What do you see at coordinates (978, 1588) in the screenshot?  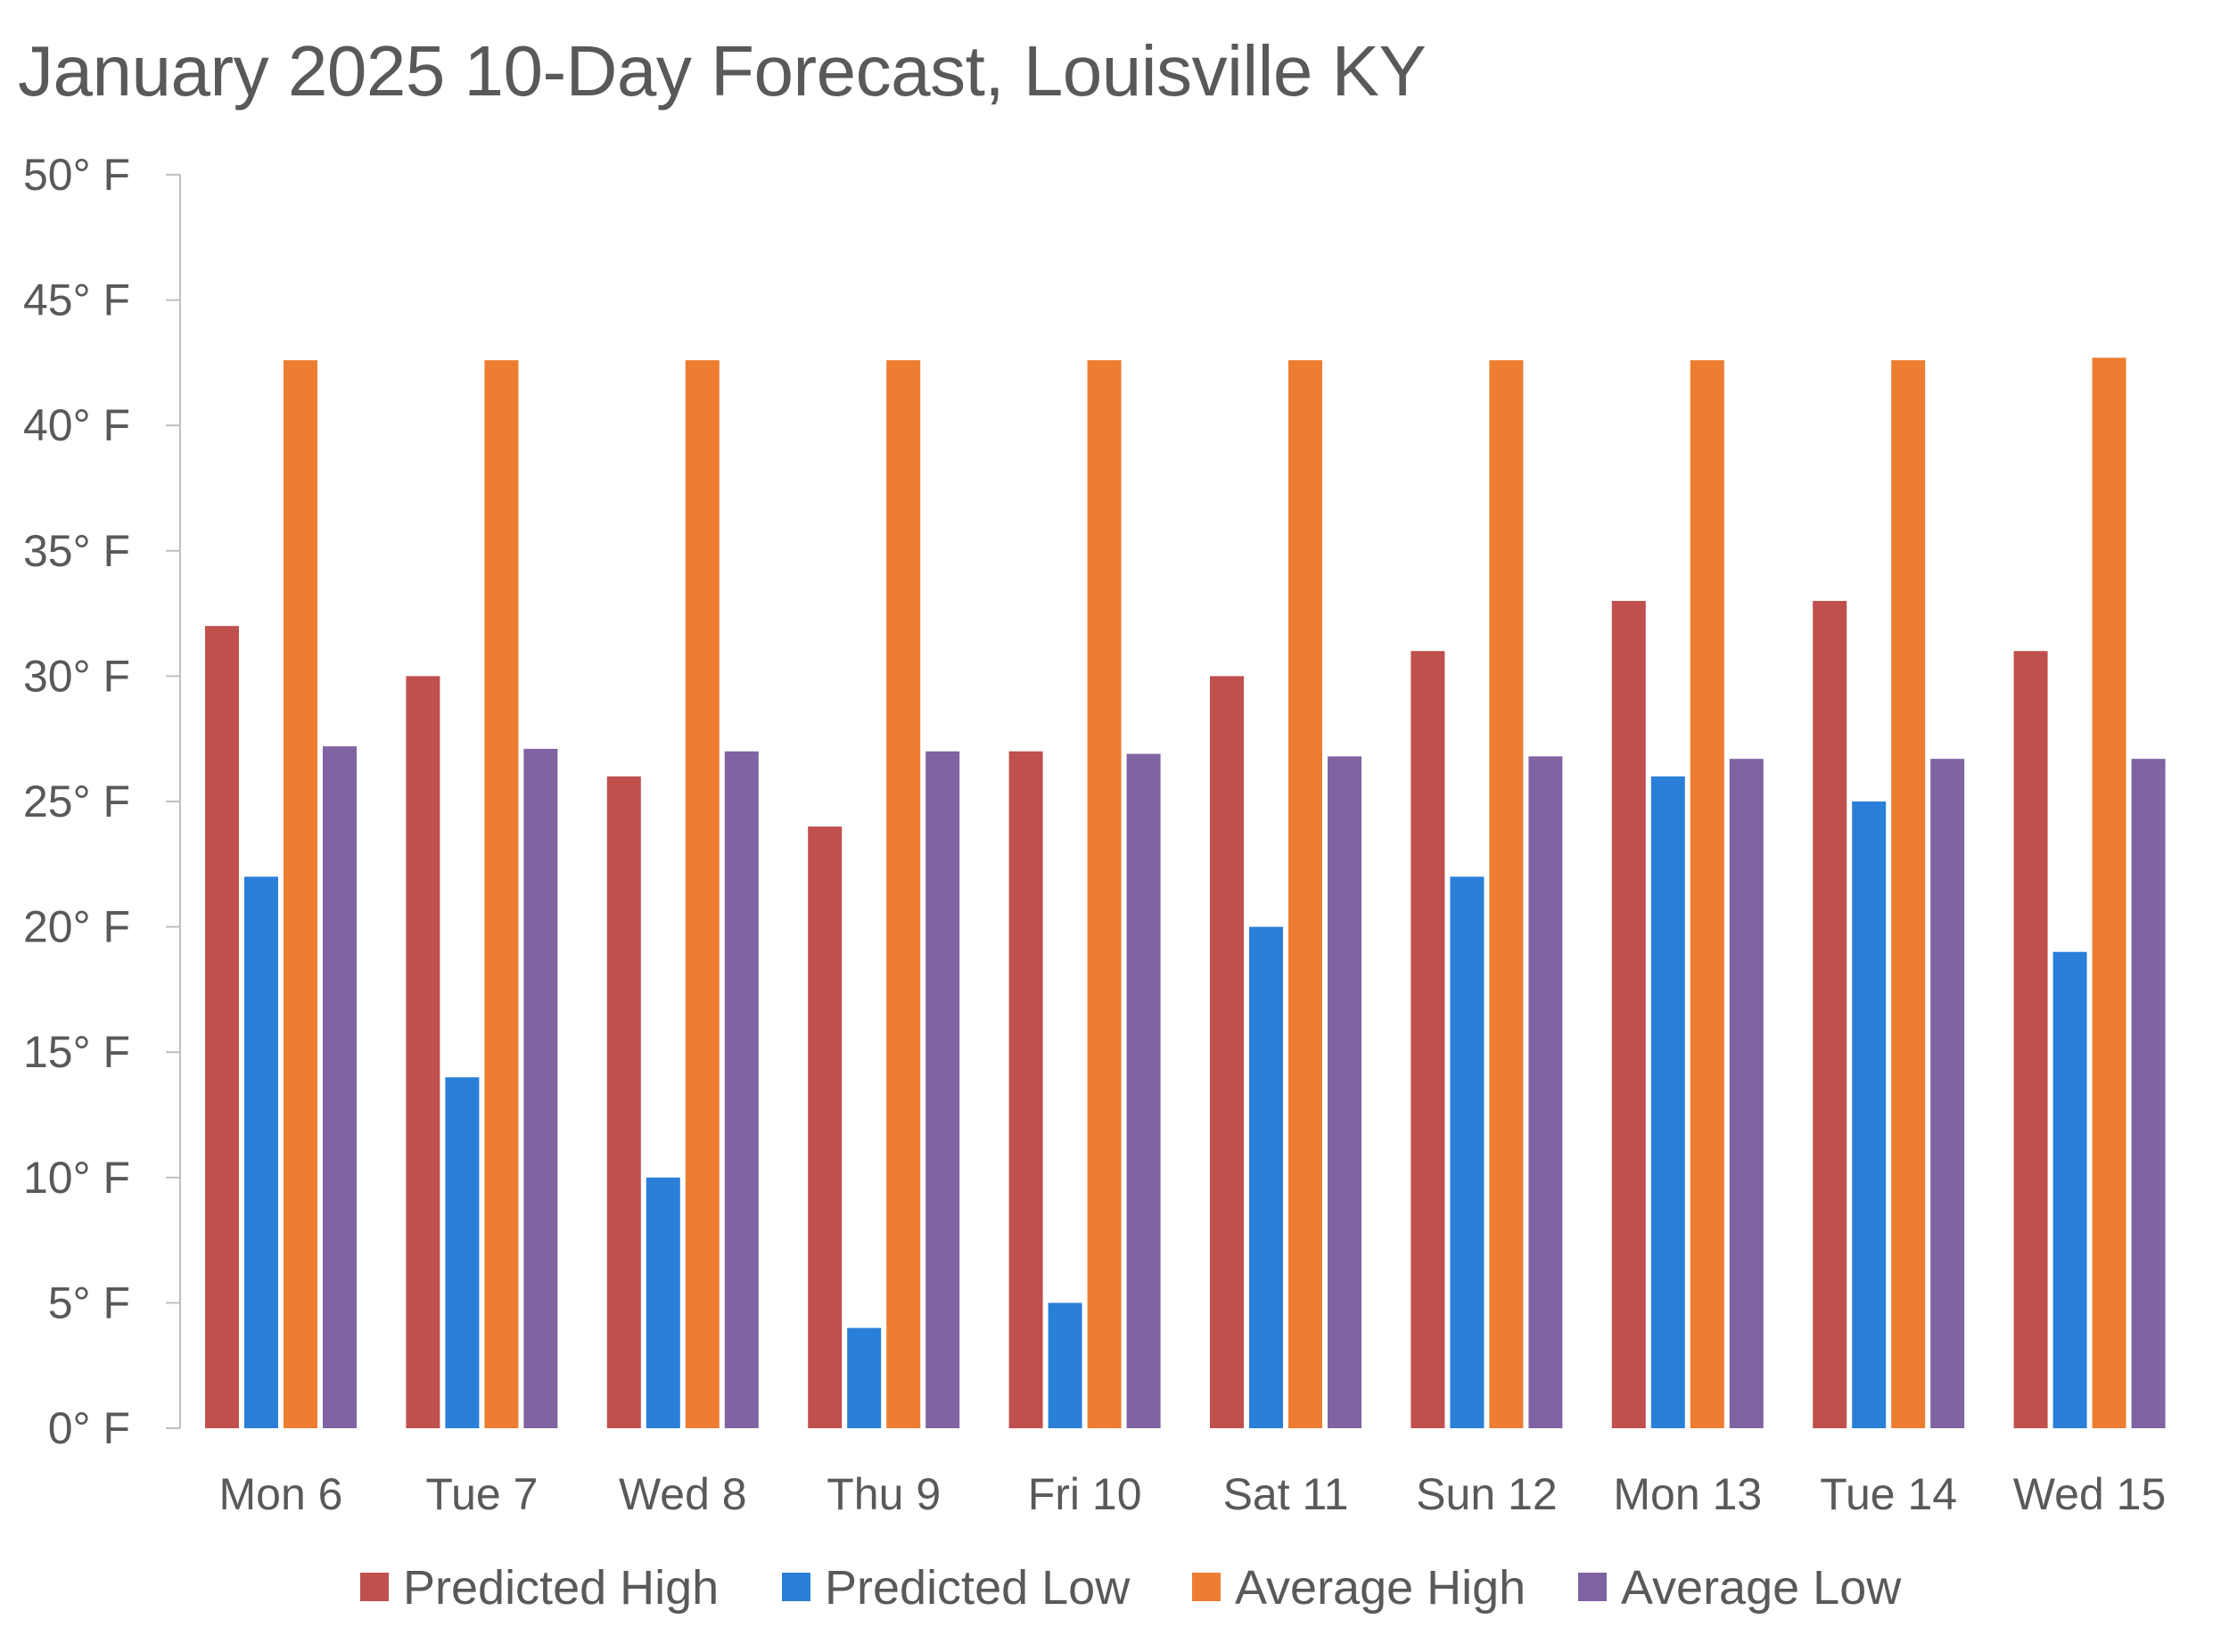 I see `legend-label: Predicted Low` at bounding box center [978, 1588].